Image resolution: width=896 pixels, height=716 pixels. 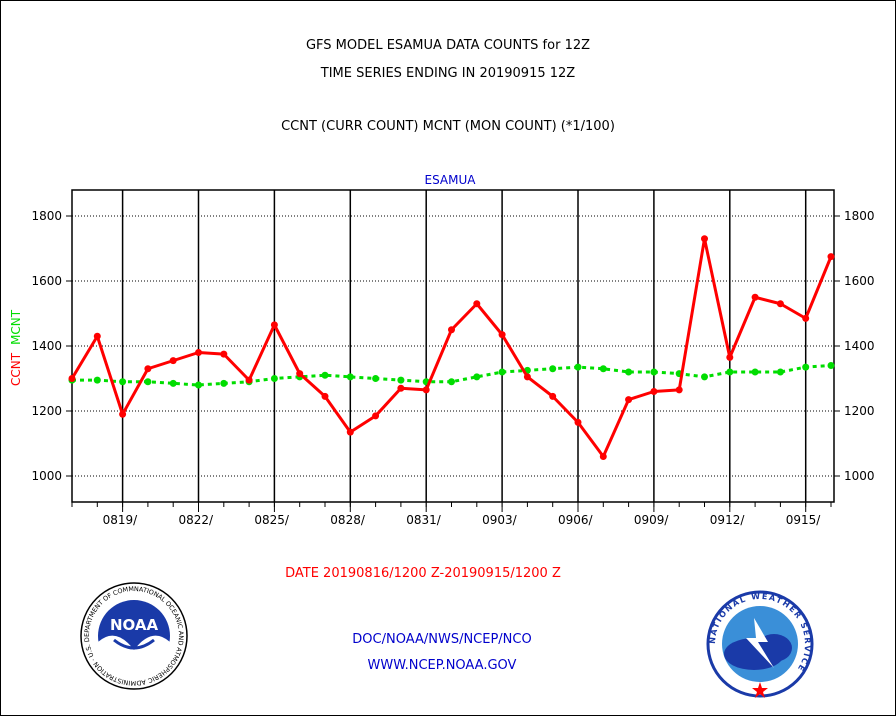 I want to click on y-tick-label-left: 1000, so click(x=46, y=476).